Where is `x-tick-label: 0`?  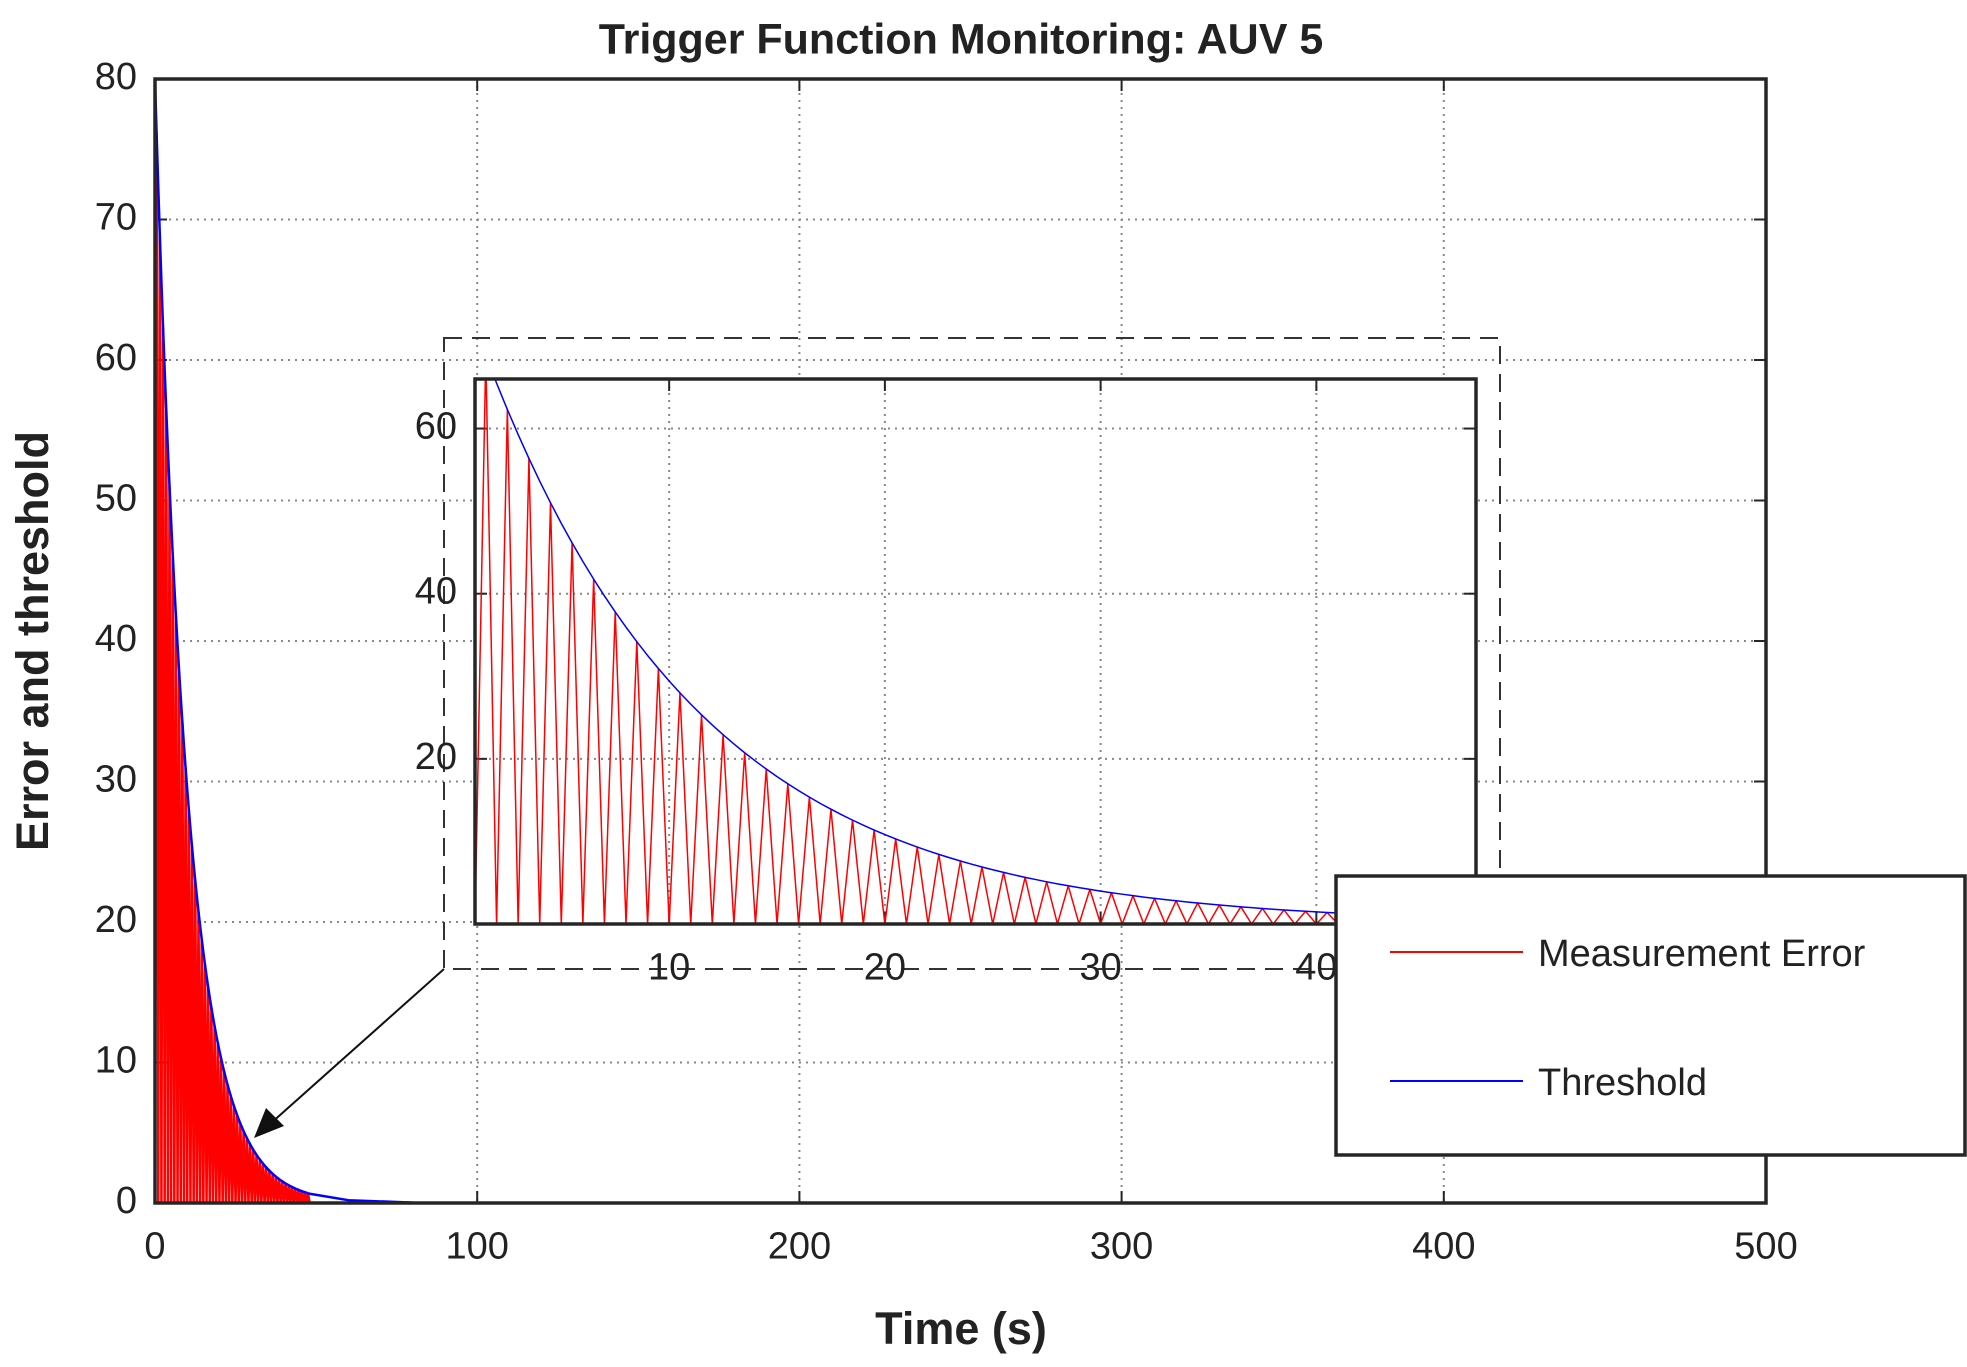
x-tick-label: 0 is located at coordinates (154, 1247).